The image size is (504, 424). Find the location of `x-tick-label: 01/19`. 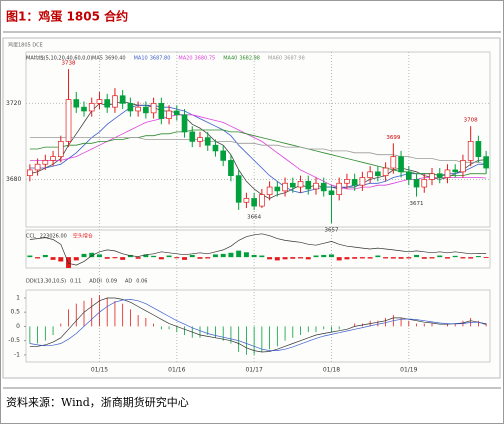

x-tick-label: 01/19 is located at coordinates (408, 370).